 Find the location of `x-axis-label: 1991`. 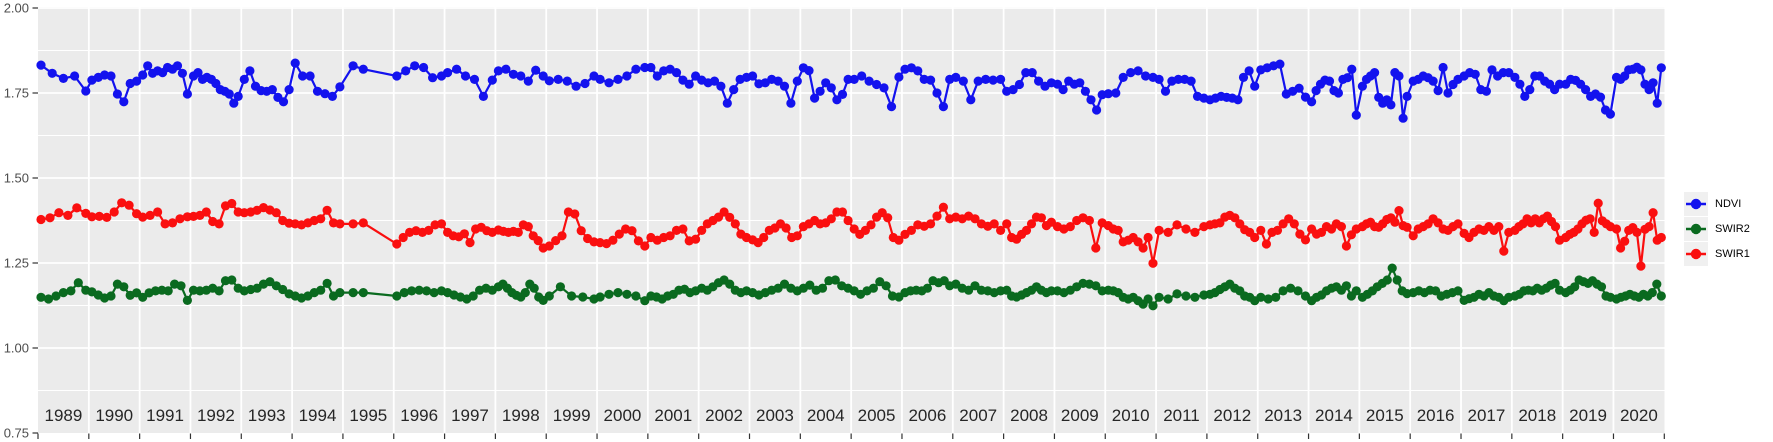

x-axis-label: 1991 is located at coordinates (165, 415).